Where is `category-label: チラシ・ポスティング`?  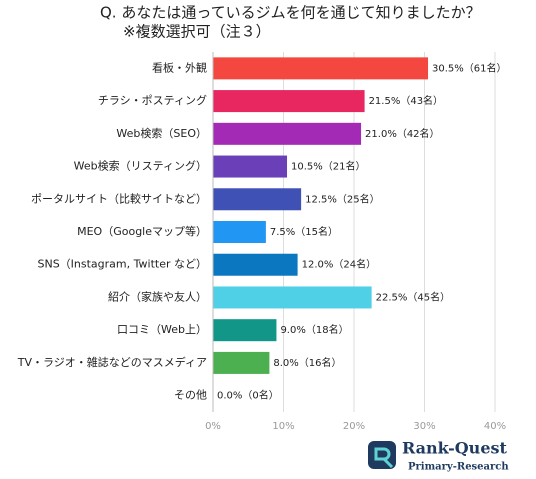
category-label: チラシ・ポスティング is located at coordinates (152, 100).